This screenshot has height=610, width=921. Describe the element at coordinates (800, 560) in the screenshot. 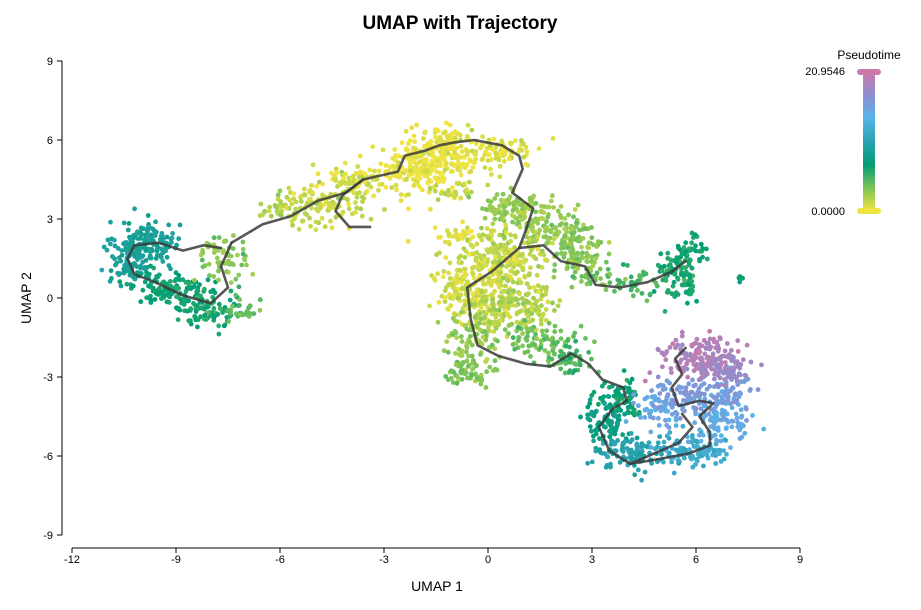

I see `x-tick-label: 9` at that location.